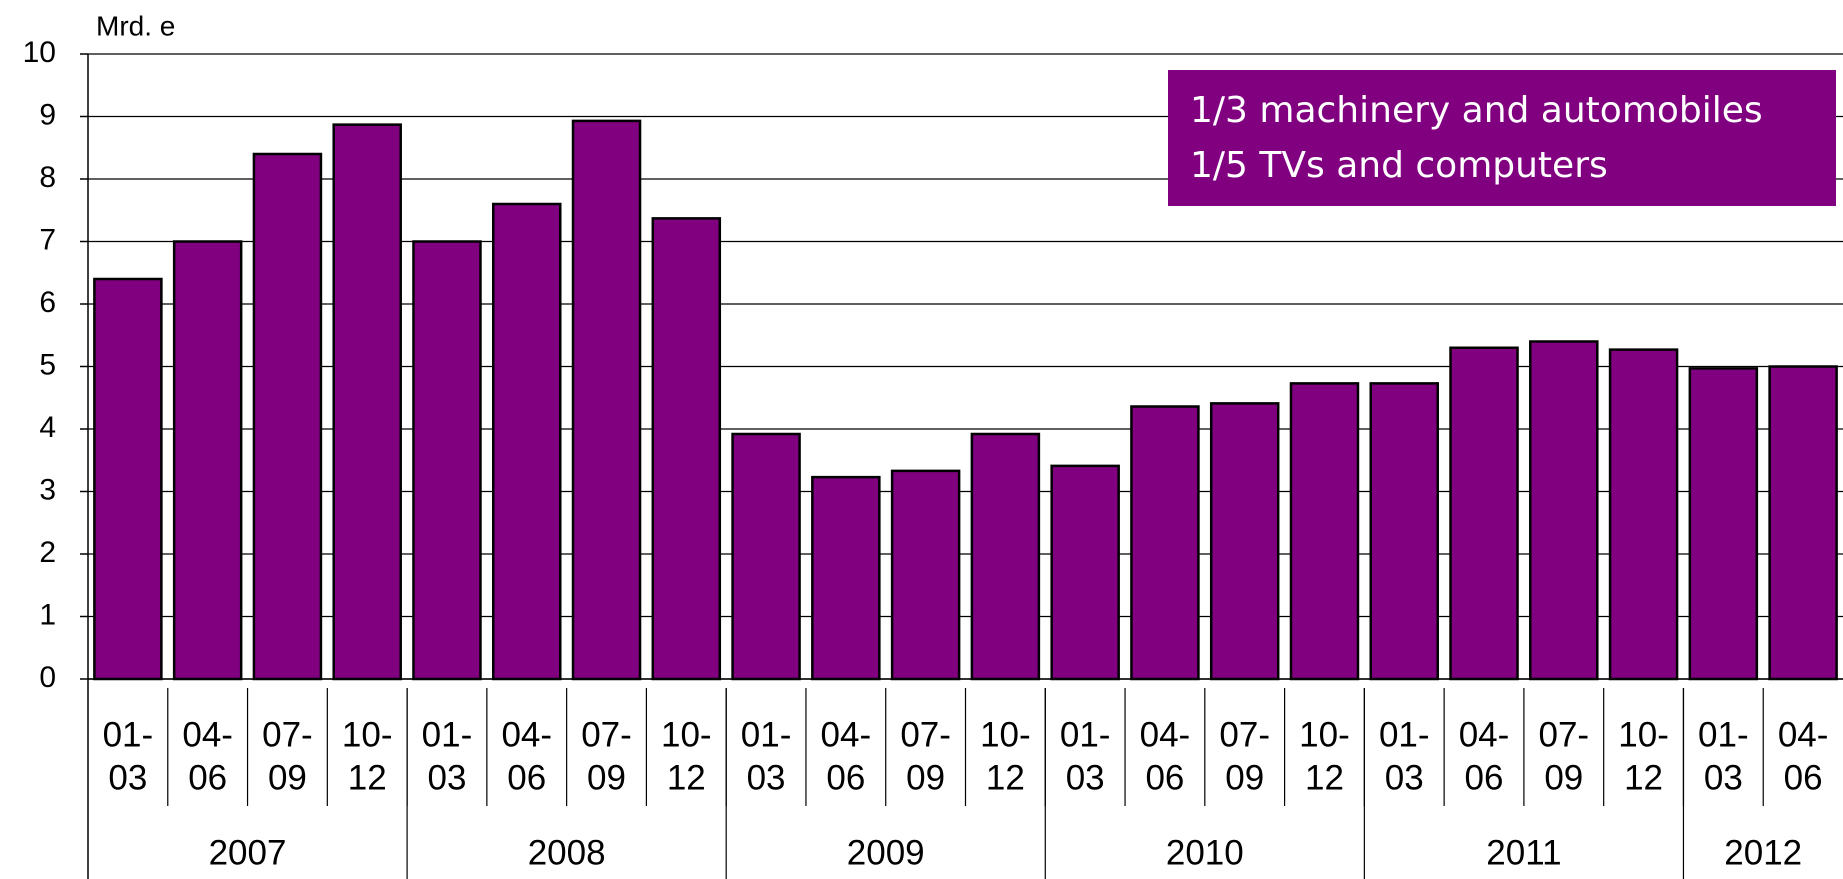 Image resolution: width=1843 pixels, height=879 pixels. Describe the element at coordinates (135, 25) in the screenshot. I see `y-axis-unit: Mrd. e` at that location.